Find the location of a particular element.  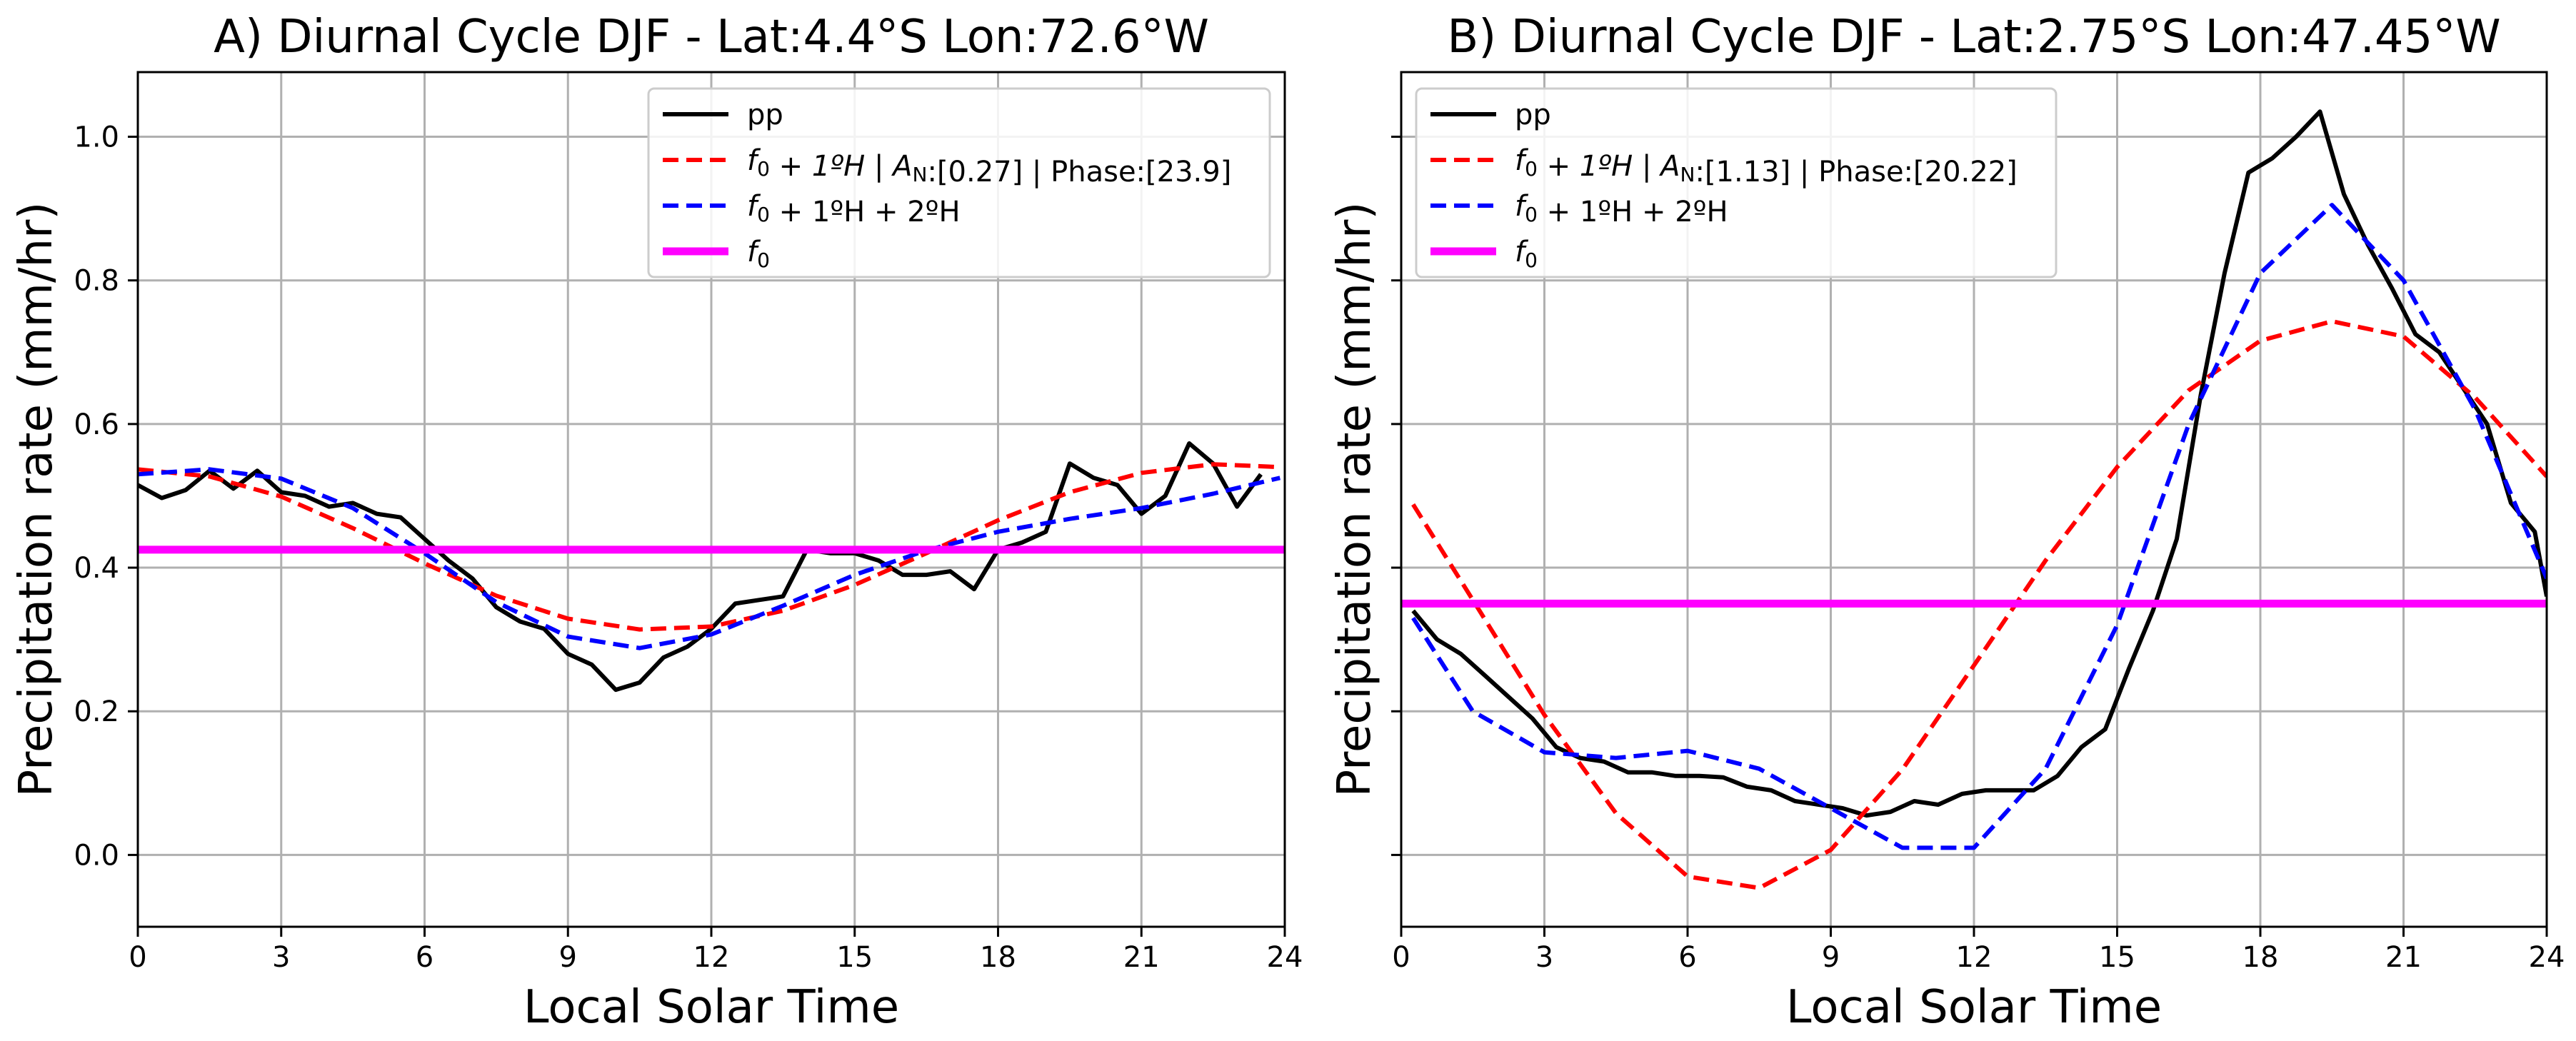

legend-label: f0 + 1ºH | AN:[1.13] | Phase:[20.22] is located at coordinates (1766, 166).